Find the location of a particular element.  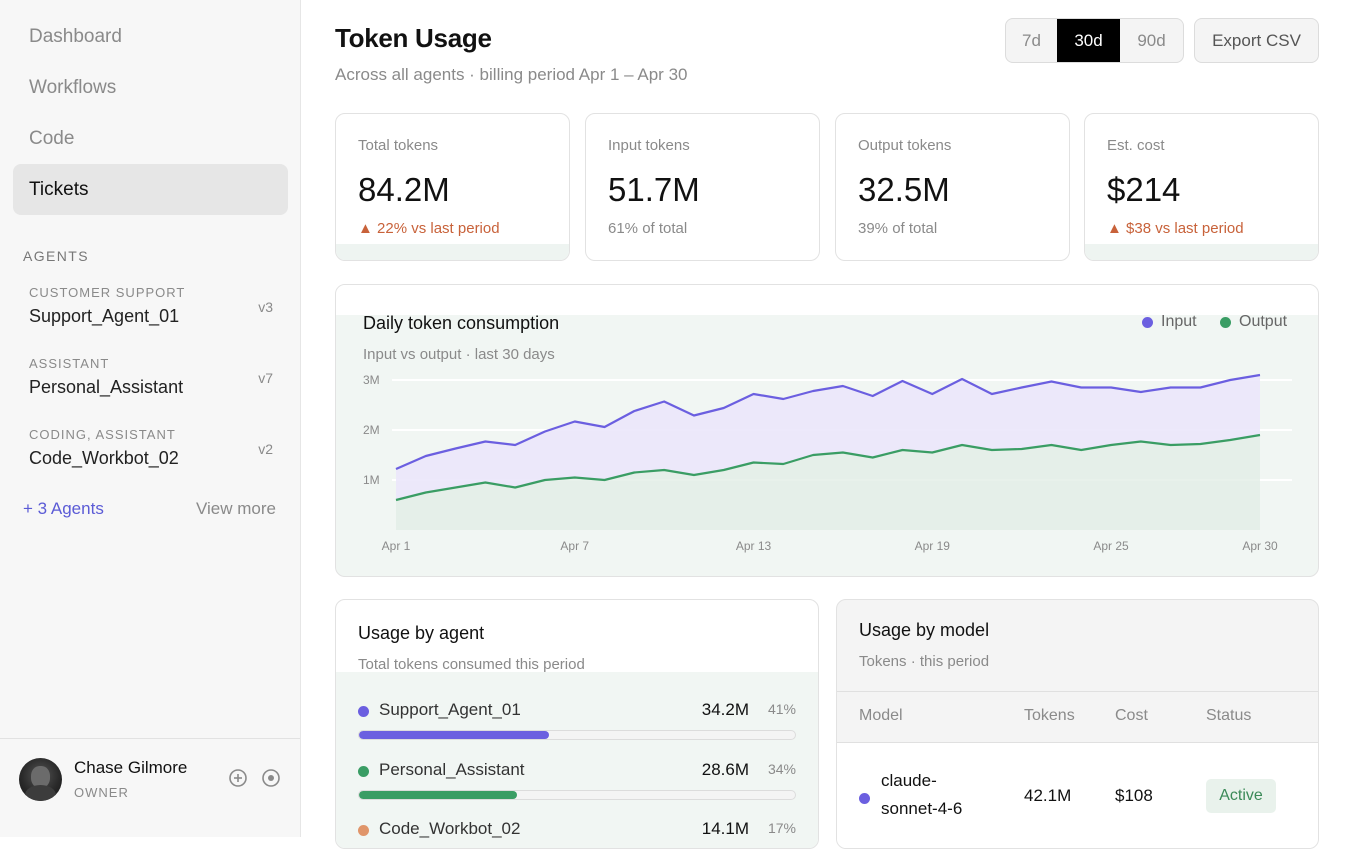

target-circle-icon is located at coordinates (271, 778).